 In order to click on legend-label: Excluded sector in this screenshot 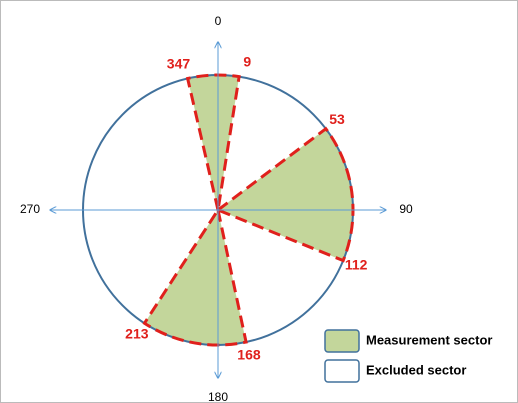, I will do `click(416, 369)`.